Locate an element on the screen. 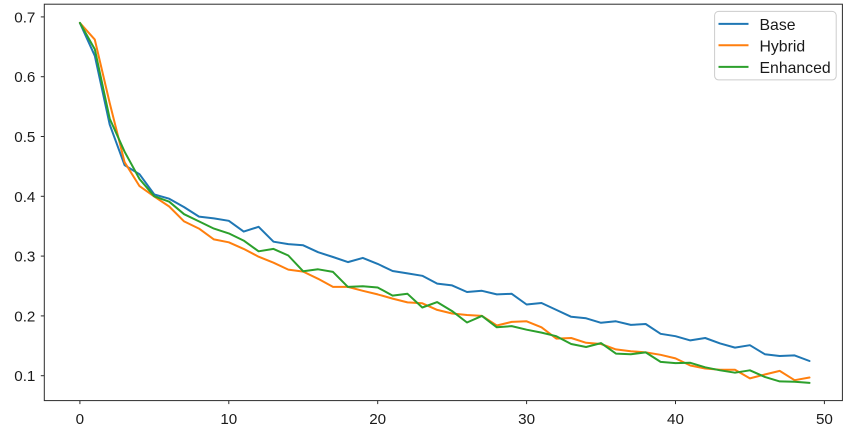 This screenshot has height=437, width=853. svg-text: 0.7 is located at coordinates (24, 17).